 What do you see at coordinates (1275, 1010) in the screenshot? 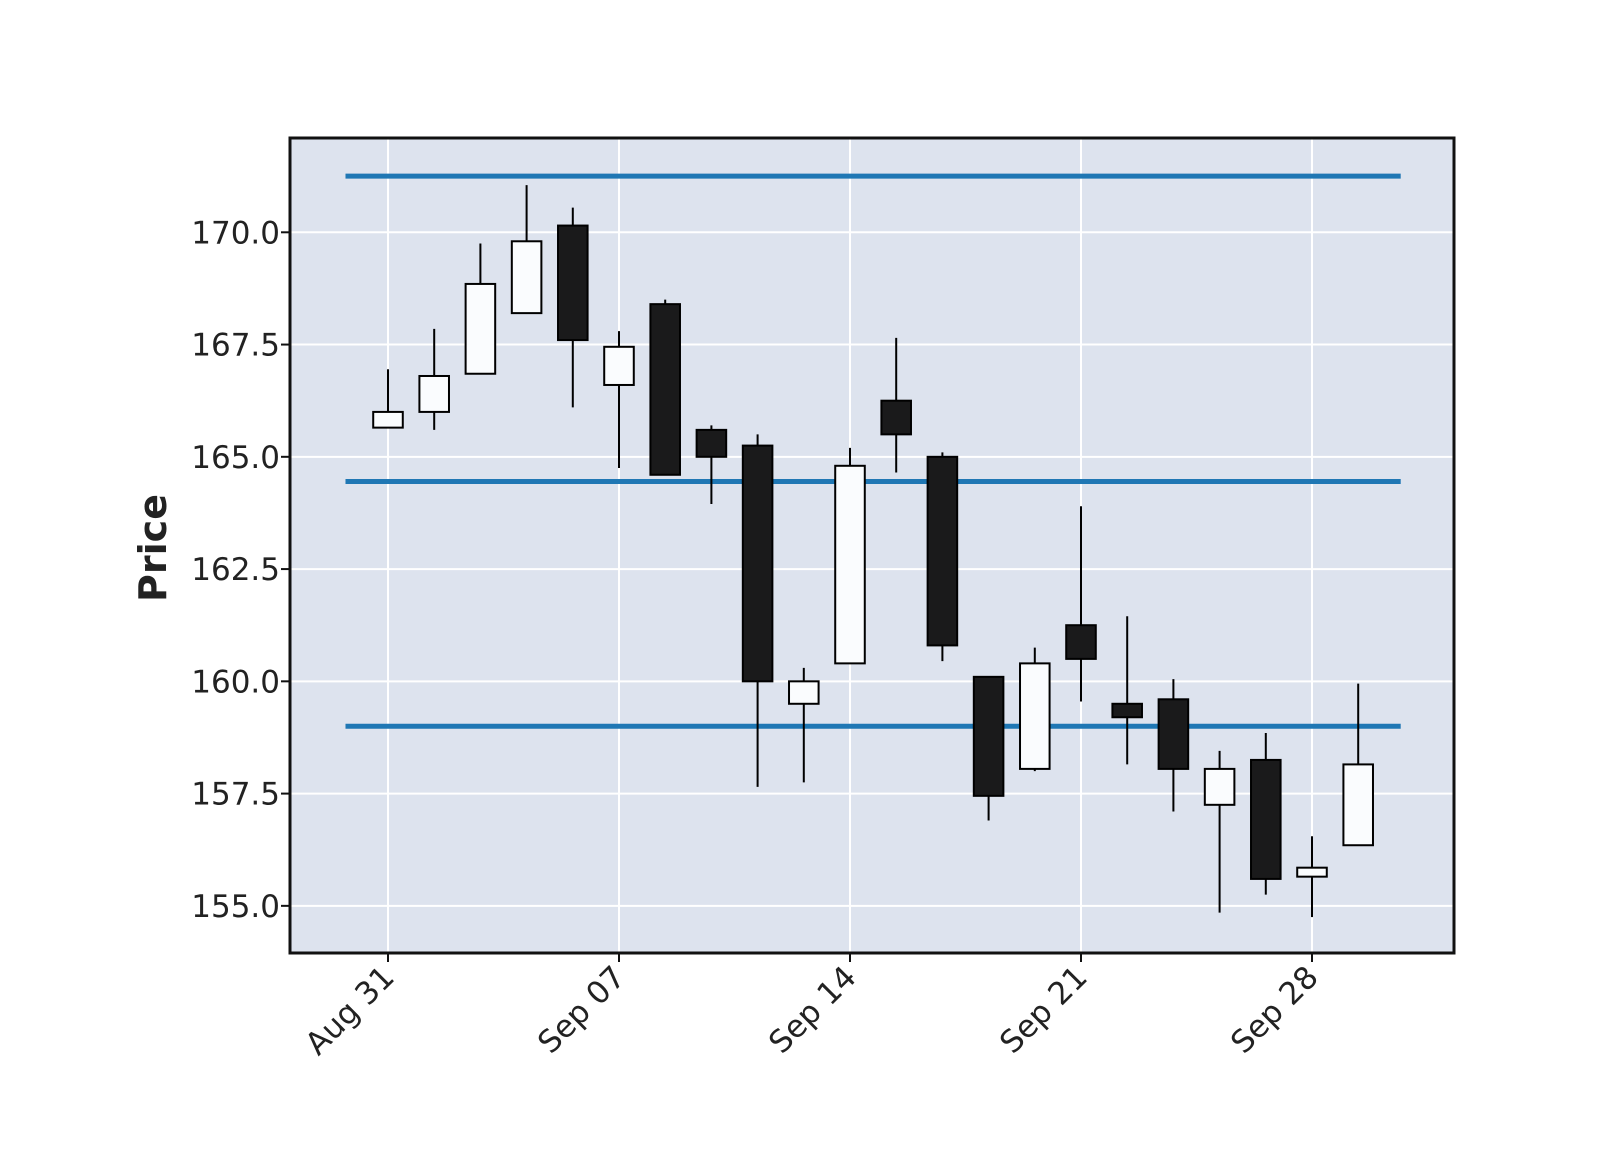
I see `x-tick-label: Sep 28` at bounding box center [1275, 1010].